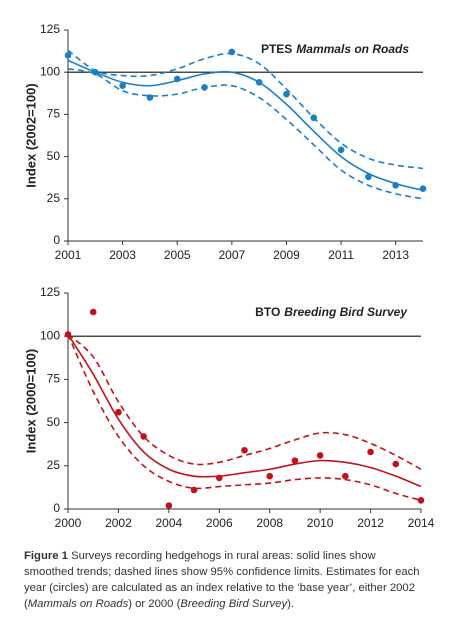 This screenshot has height=621, width=449. Describe the element at coordinates (267, 312) in the screenshot. I see `title-text: BTO` at that location.